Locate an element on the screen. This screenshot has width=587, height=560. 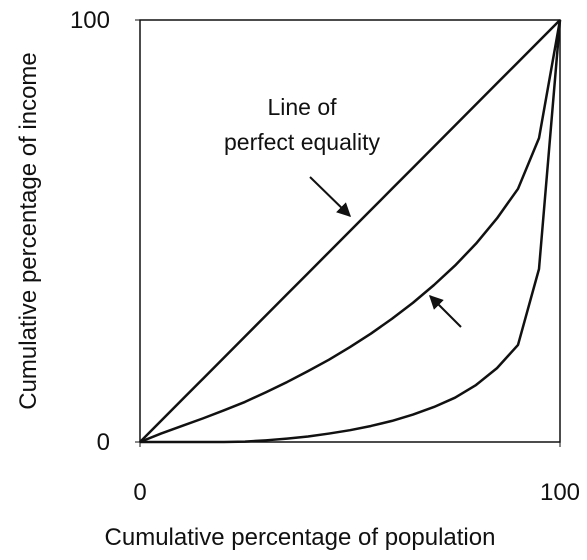
annotation-line: Line of is located at coordinates (302, 107).